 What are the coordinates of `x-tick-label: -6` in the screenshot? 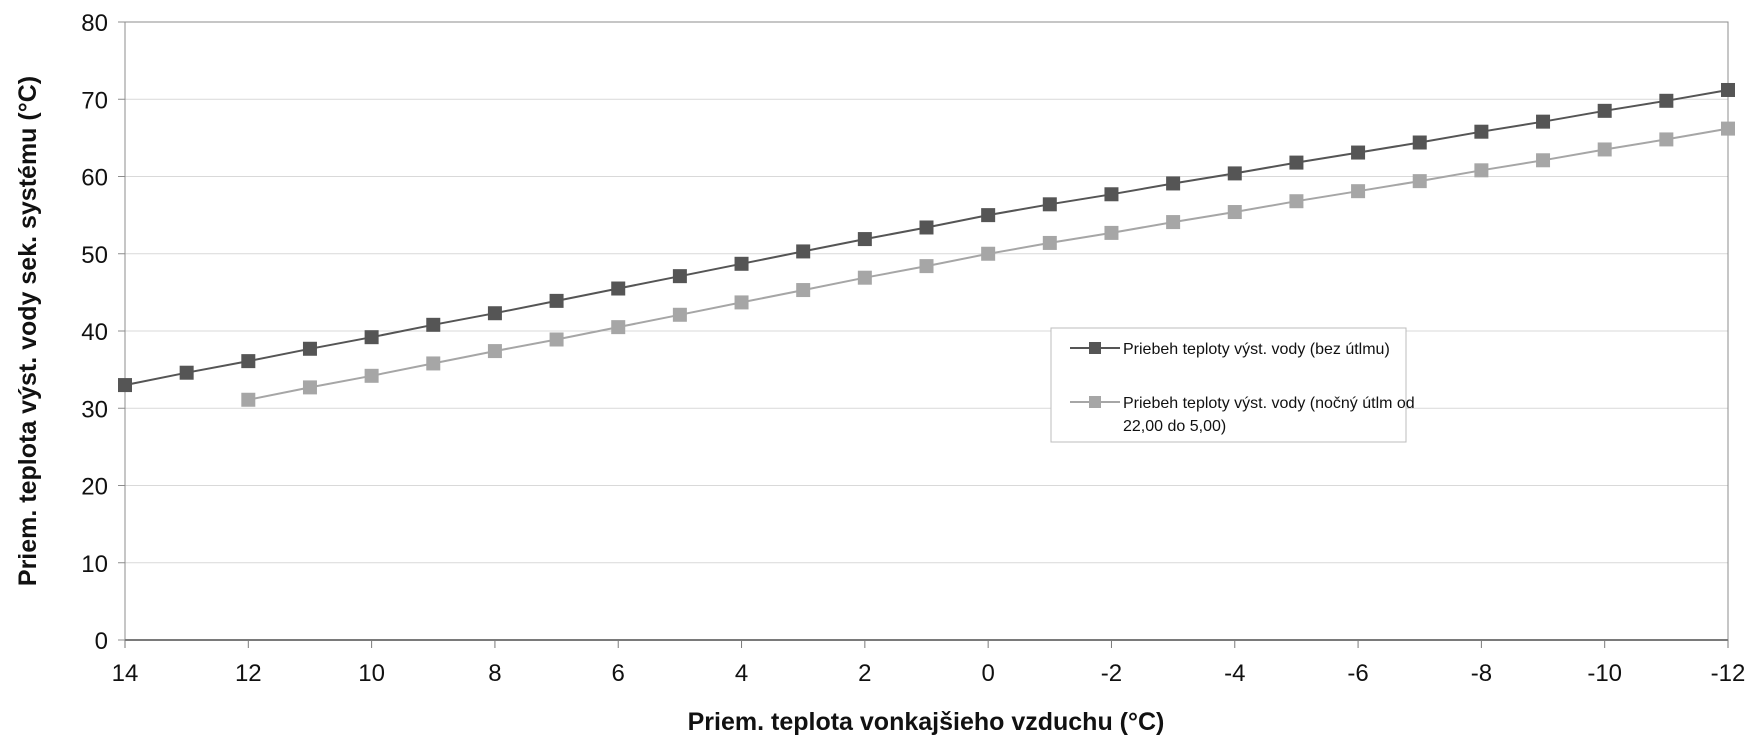 It's located at (1357, 673).